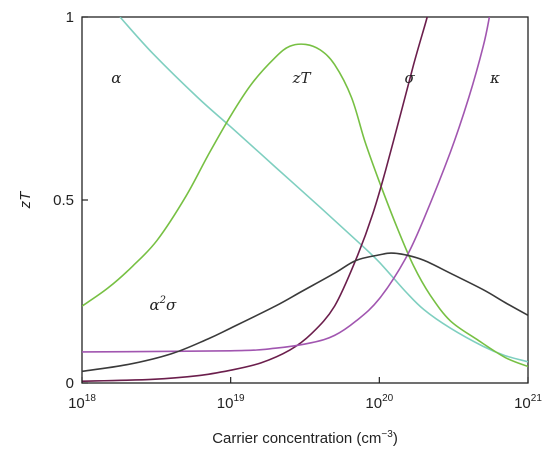 The height and width of the screenshot is (455, 549). I want to click on x-axis-title-exp: −3, so click(387, 434).